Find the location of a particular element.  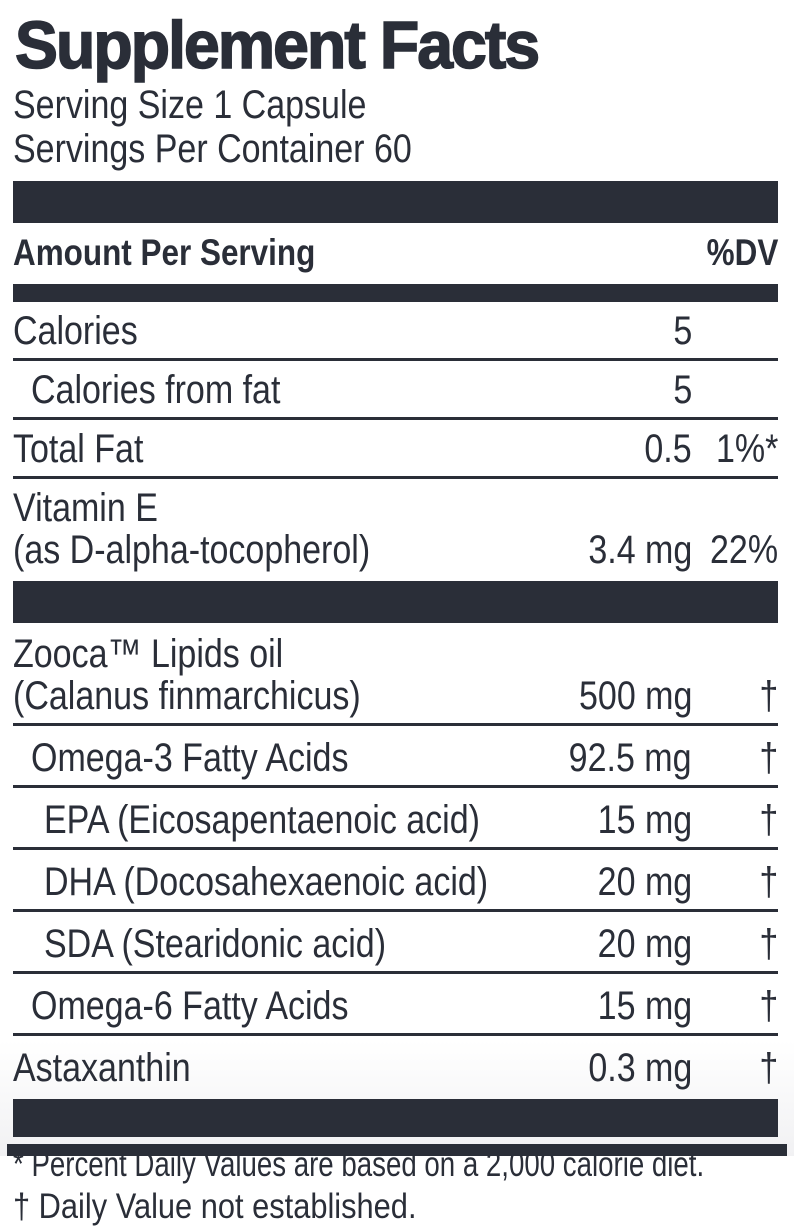

row-omega-6-fatty-acids: Omega-6 Fatty Acids 15 mg † is located at coordinates (395, 1005).